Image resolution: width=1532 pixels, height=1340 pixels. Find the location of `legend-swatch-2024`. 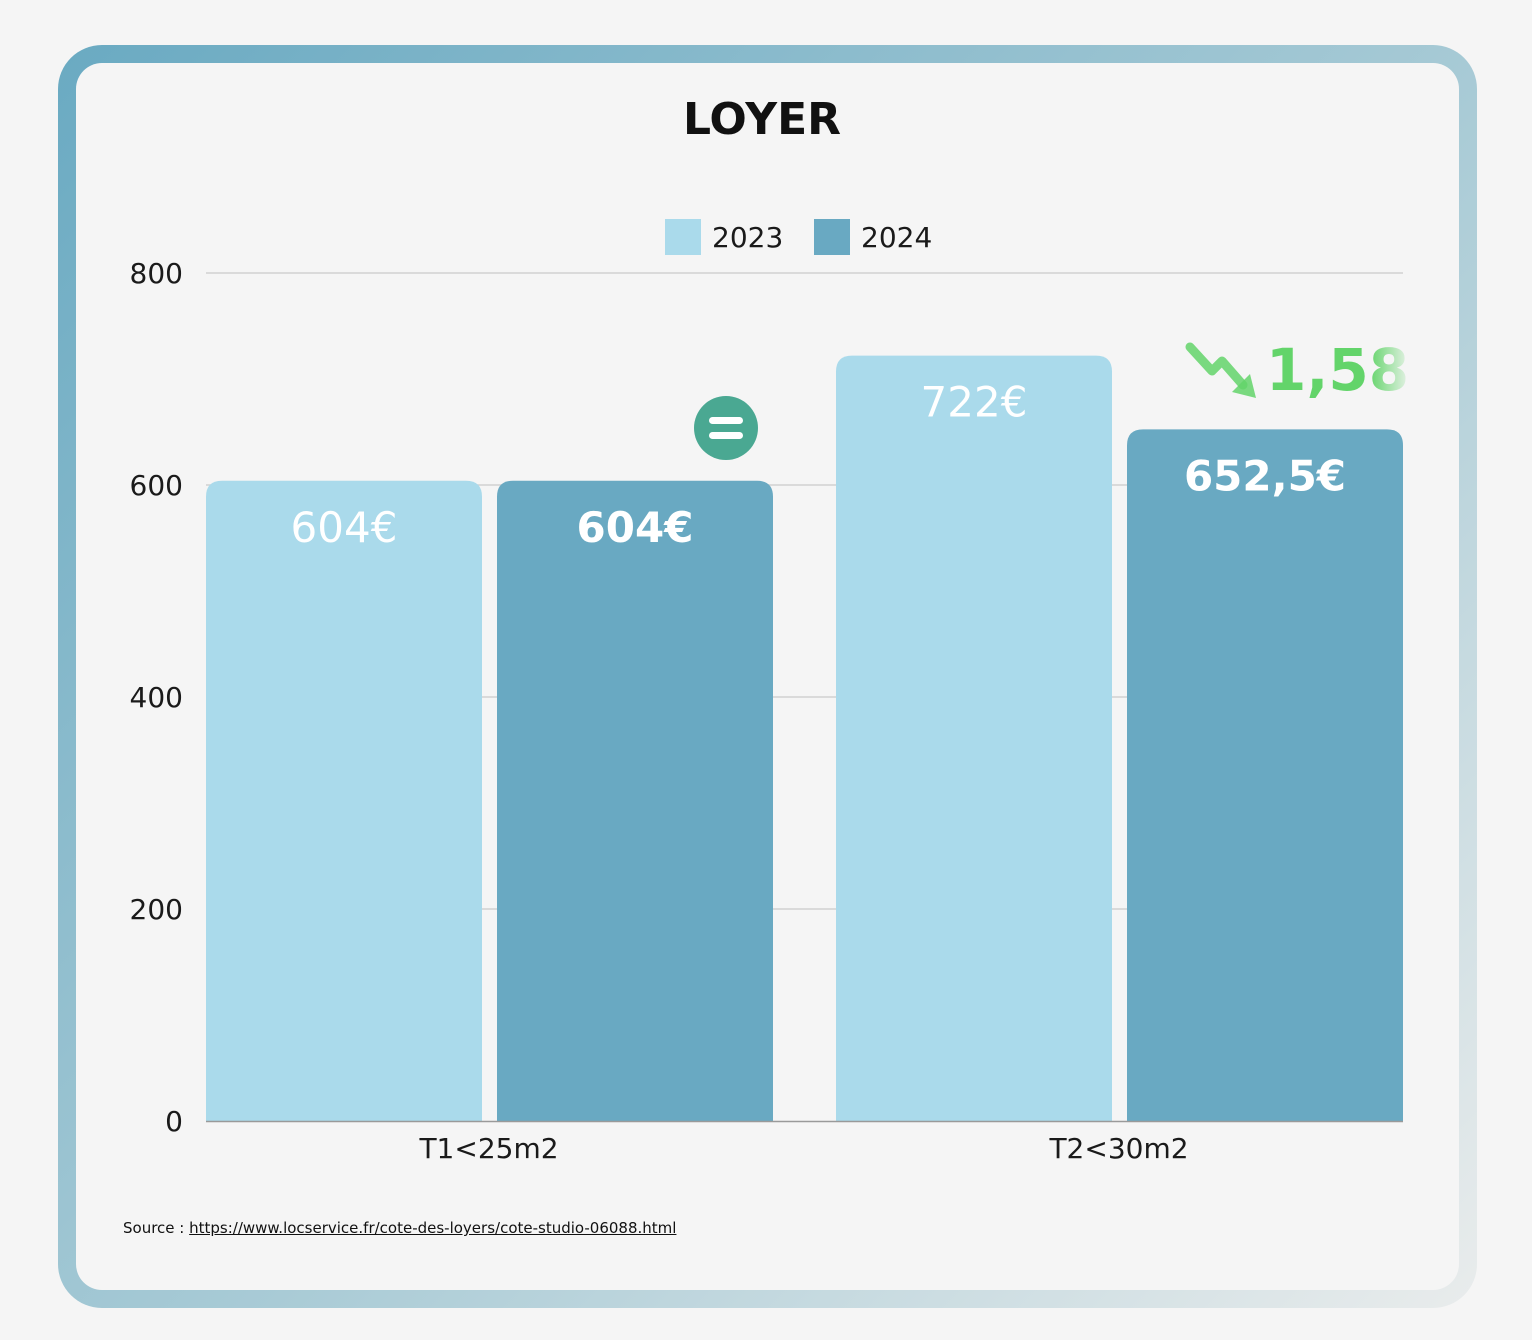

legend-swatch-2024 is located at coordinates (832, 237).